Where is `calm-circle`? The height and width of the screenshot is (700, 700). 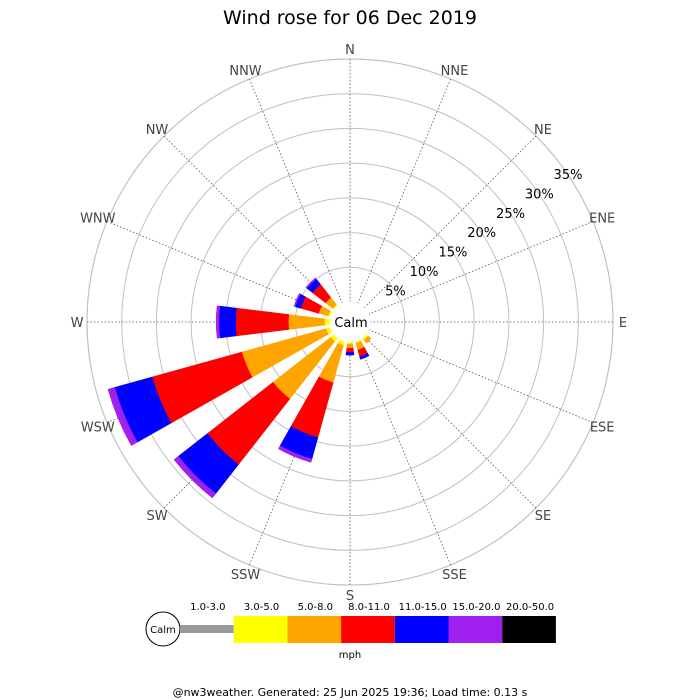 calm-circle is located at coordinates (350, 322).